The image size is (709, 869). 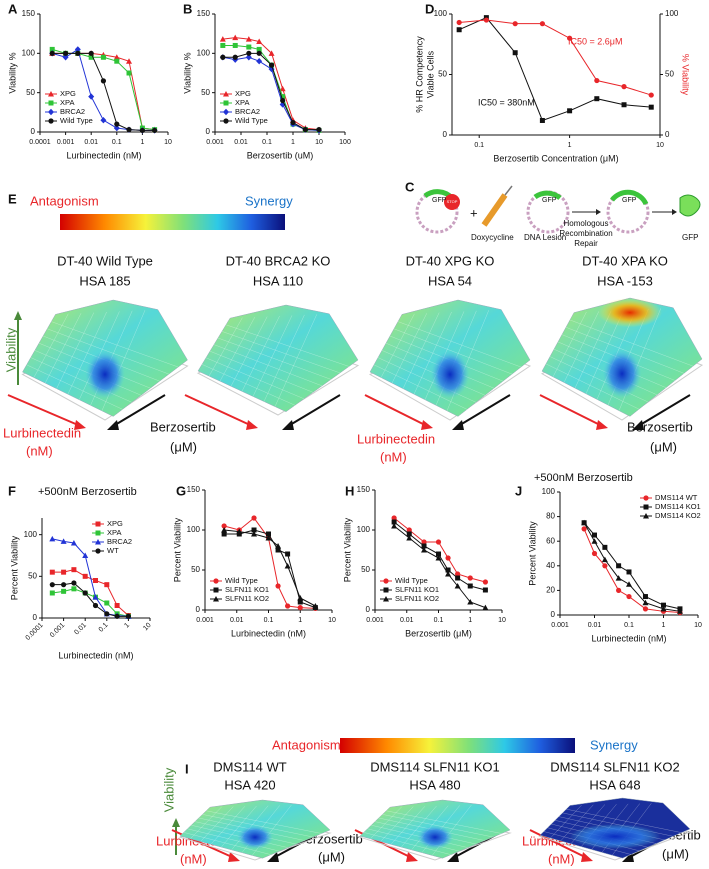 What do you see at coordinates (12, 198) in the screenshot?
I see `panel-letter: E` at bounding box center [12, 198].